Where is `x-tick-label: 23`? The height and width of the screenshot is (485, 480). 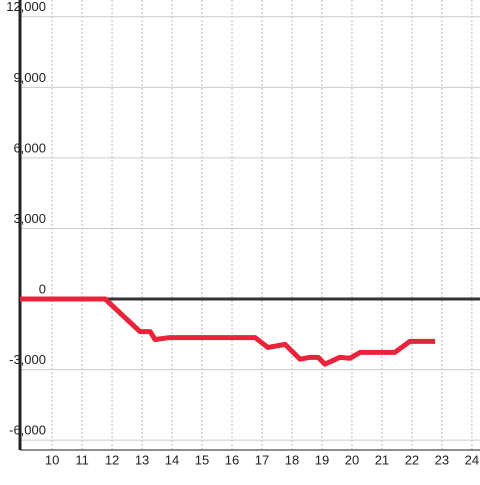 x-tick-label: 23 is located at coordinates (442, 459).